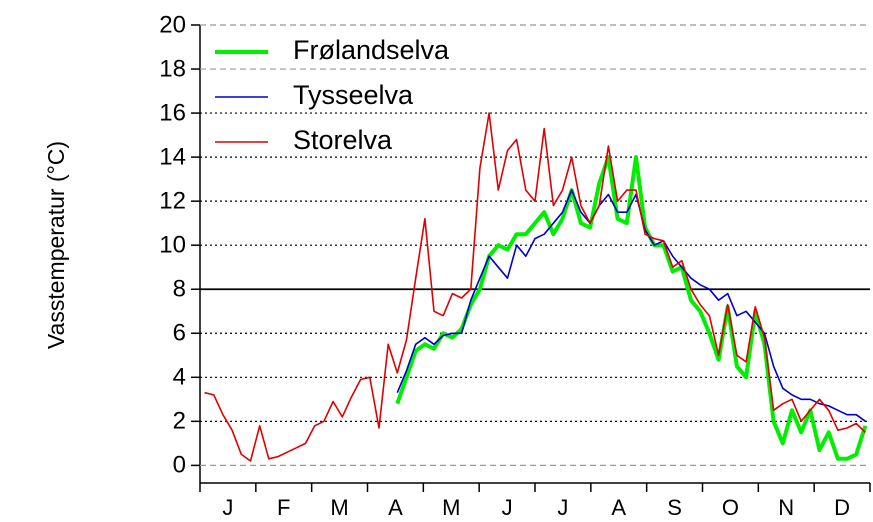  I want to click on x-tick-label: N, so click(786, 507).